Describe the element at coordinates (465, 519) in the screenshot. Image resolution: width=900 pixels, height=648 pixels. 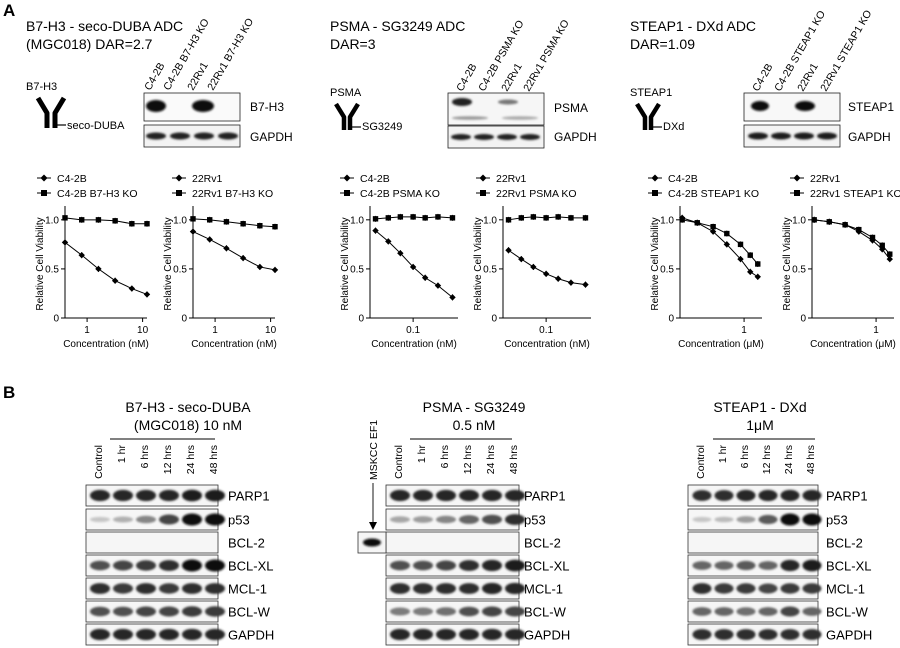
I see `blot-row: p53` at that location.